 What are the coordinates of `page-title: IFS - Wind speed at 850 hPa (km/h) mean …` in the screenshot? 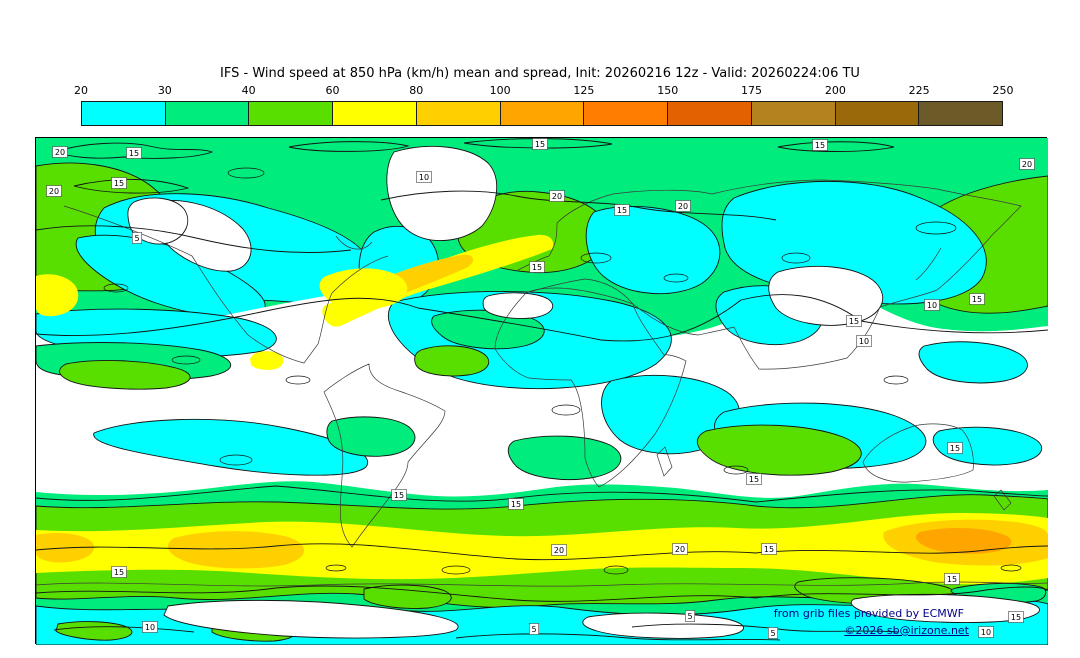 It's located at (540, 73).